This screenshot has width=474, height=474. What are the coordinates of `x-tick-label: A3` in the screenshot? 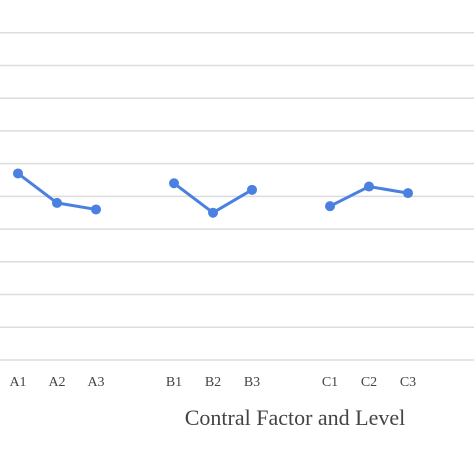 It's located at (95, 382).